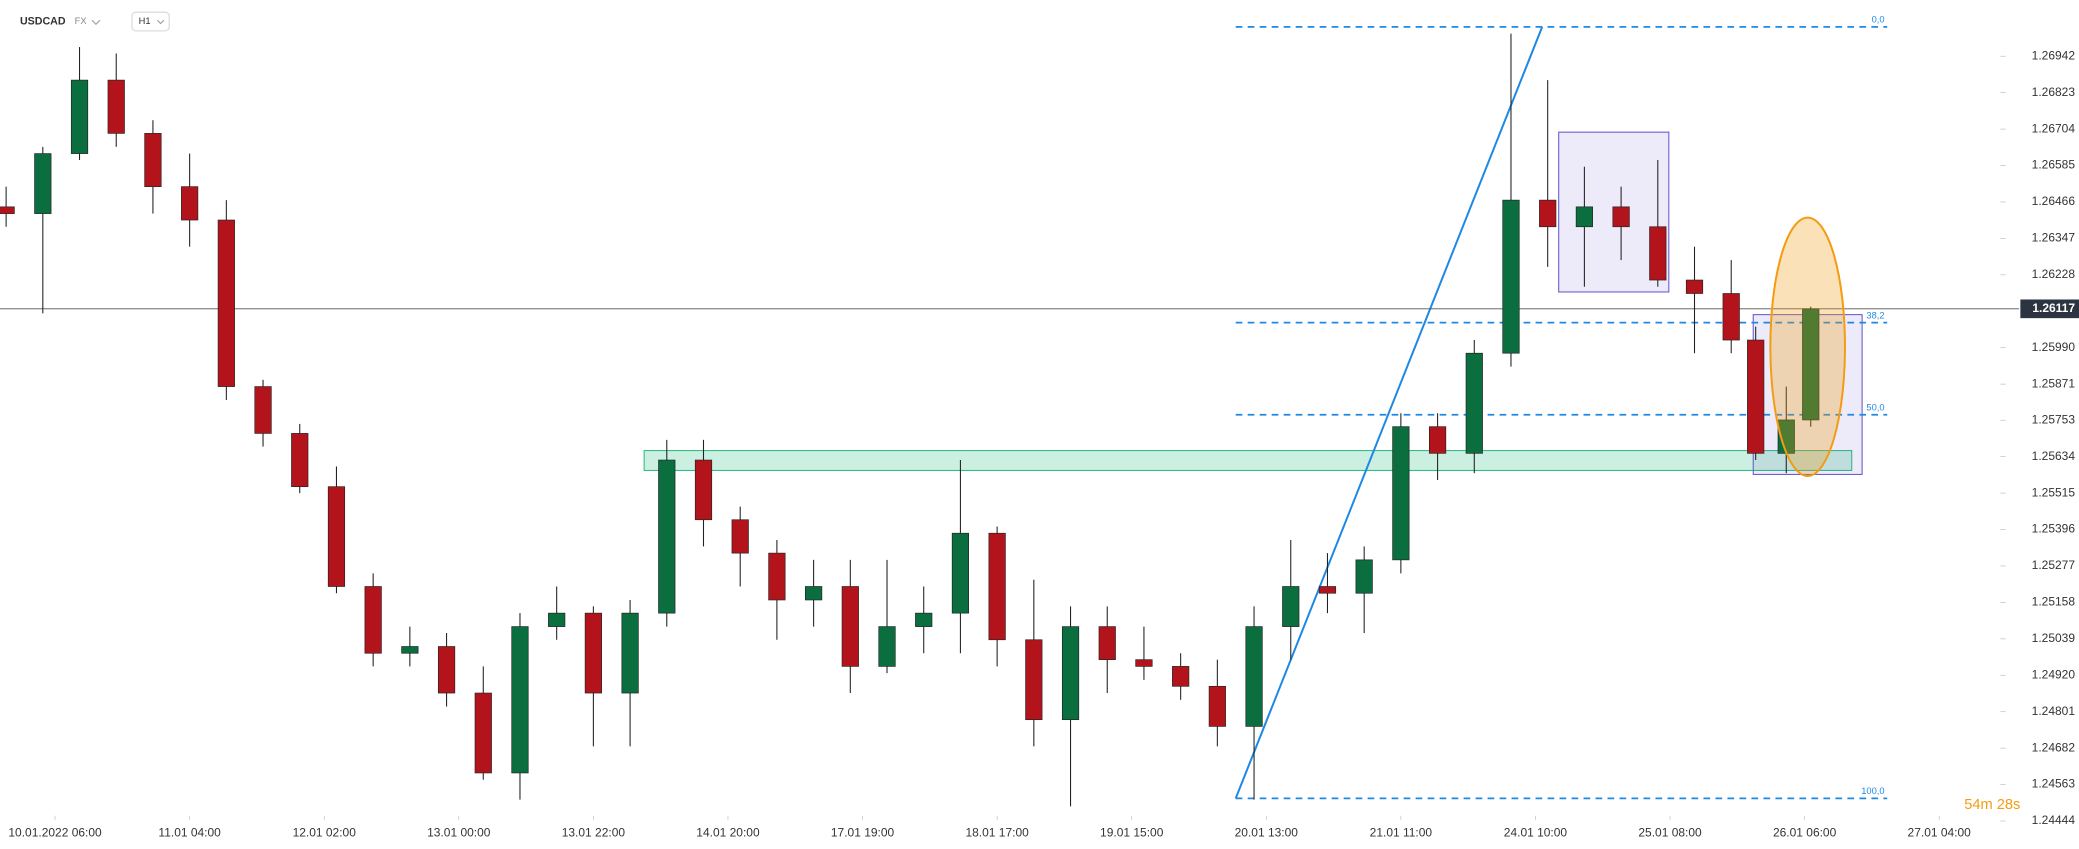 Image resolution: width=2079 pixels, height=849 pixels. Describe the element at coordinates (2054, 419) in the screenshot. I see `y-tick-label: 1.25753` at that location.